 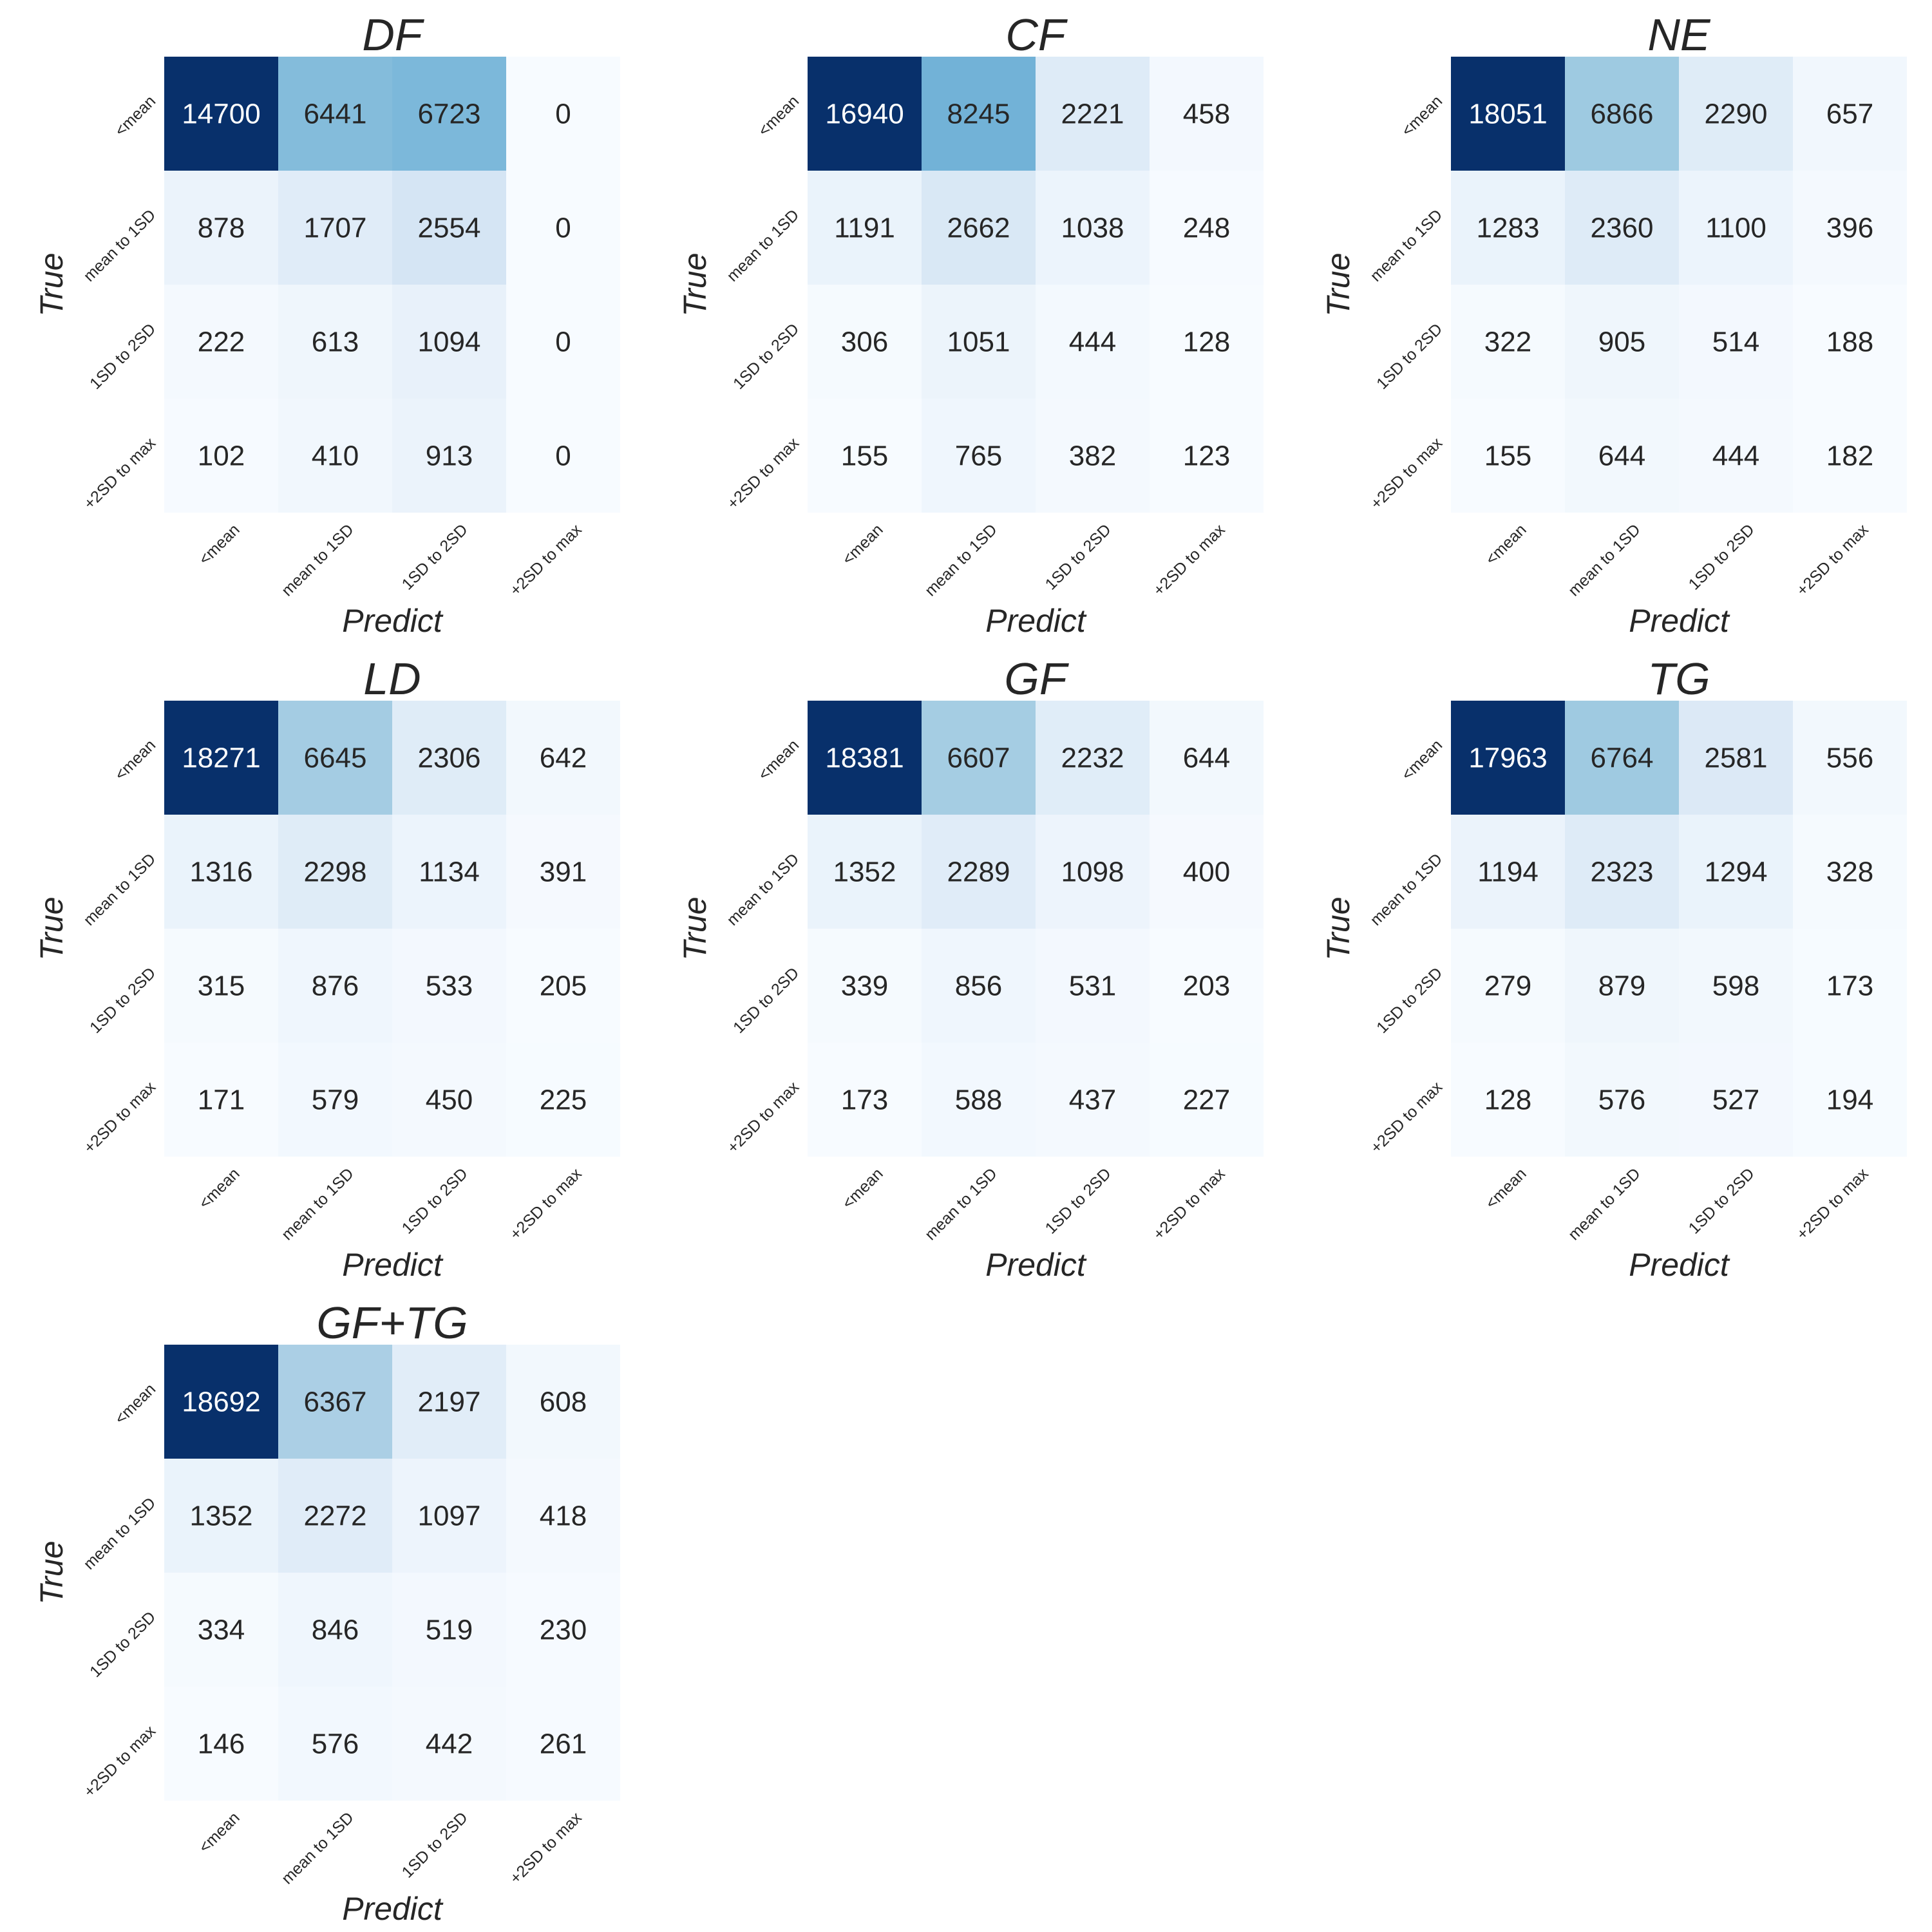 What do you see at coordinates (1678, 679) in the screenshot?
I see `panel-title: TG` at bounding box center [1678, 679].